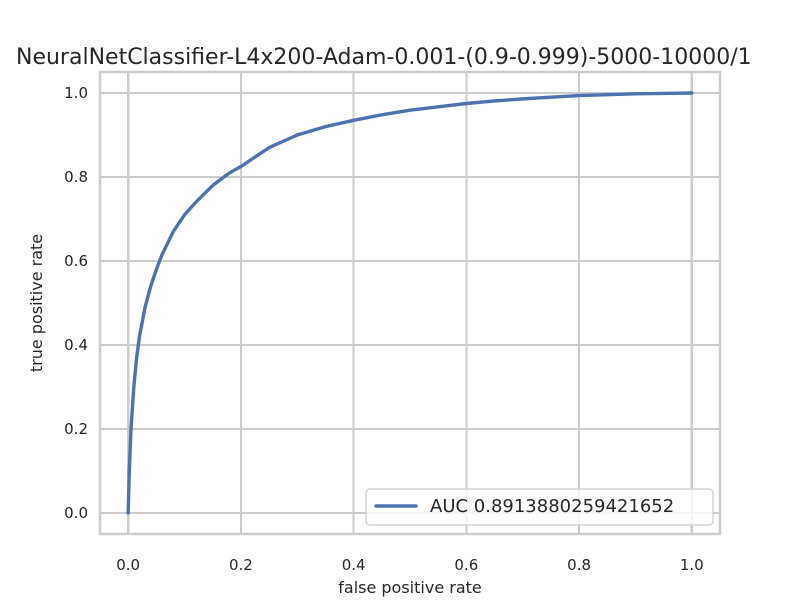 This screenshot has height=600, width=800. What do you see at coordinates (76, 513) in the screenshot?
I see `y-tick-label: 0.0` at bounding box center [76, 513].